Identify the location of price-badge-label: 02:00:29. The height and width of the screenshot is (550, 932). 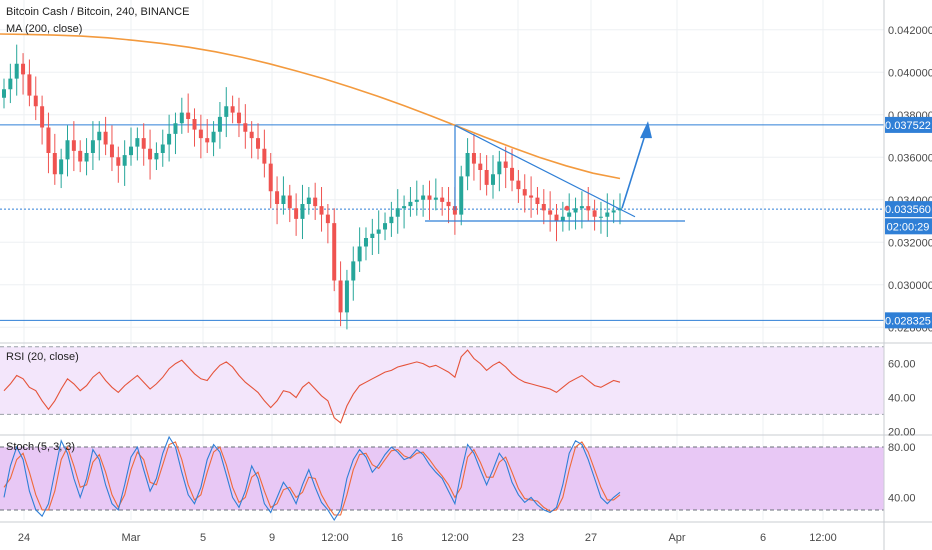
(908, 227).